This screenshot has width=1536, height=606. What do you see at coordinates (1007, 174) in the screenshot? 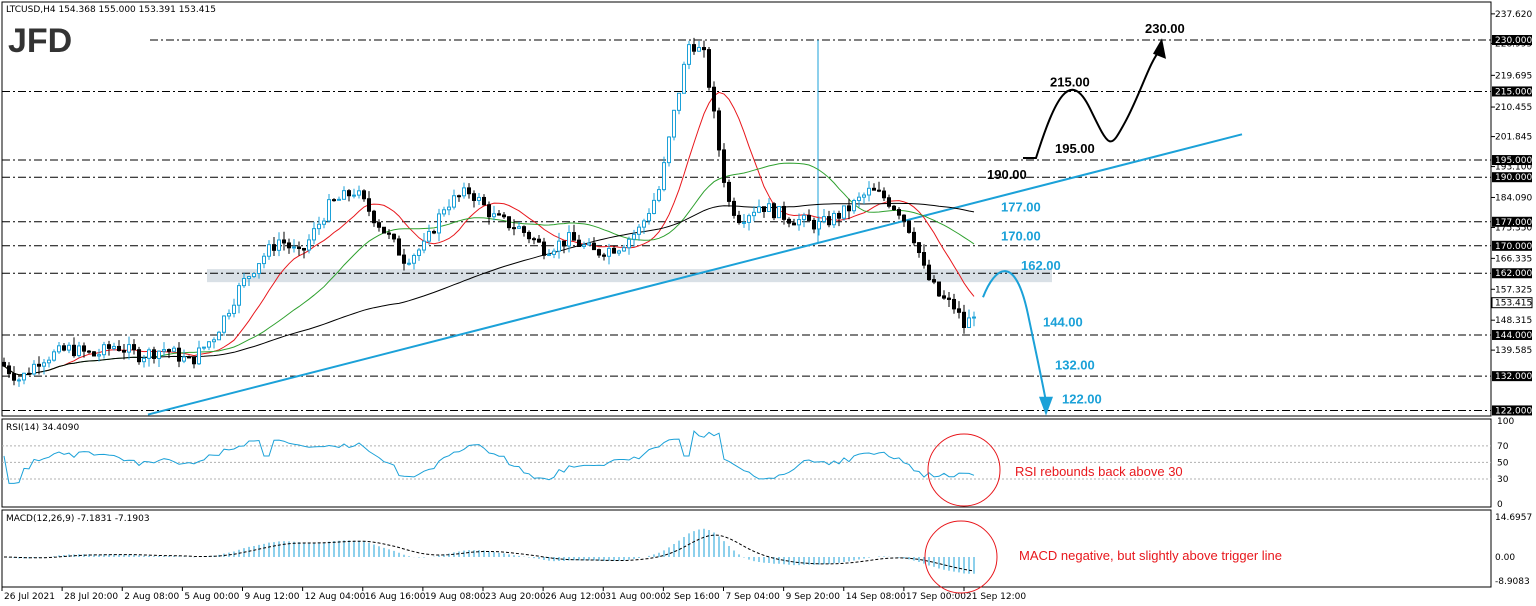
I see `level-text-t190: 190.00` at bounding box center [1007, 174].